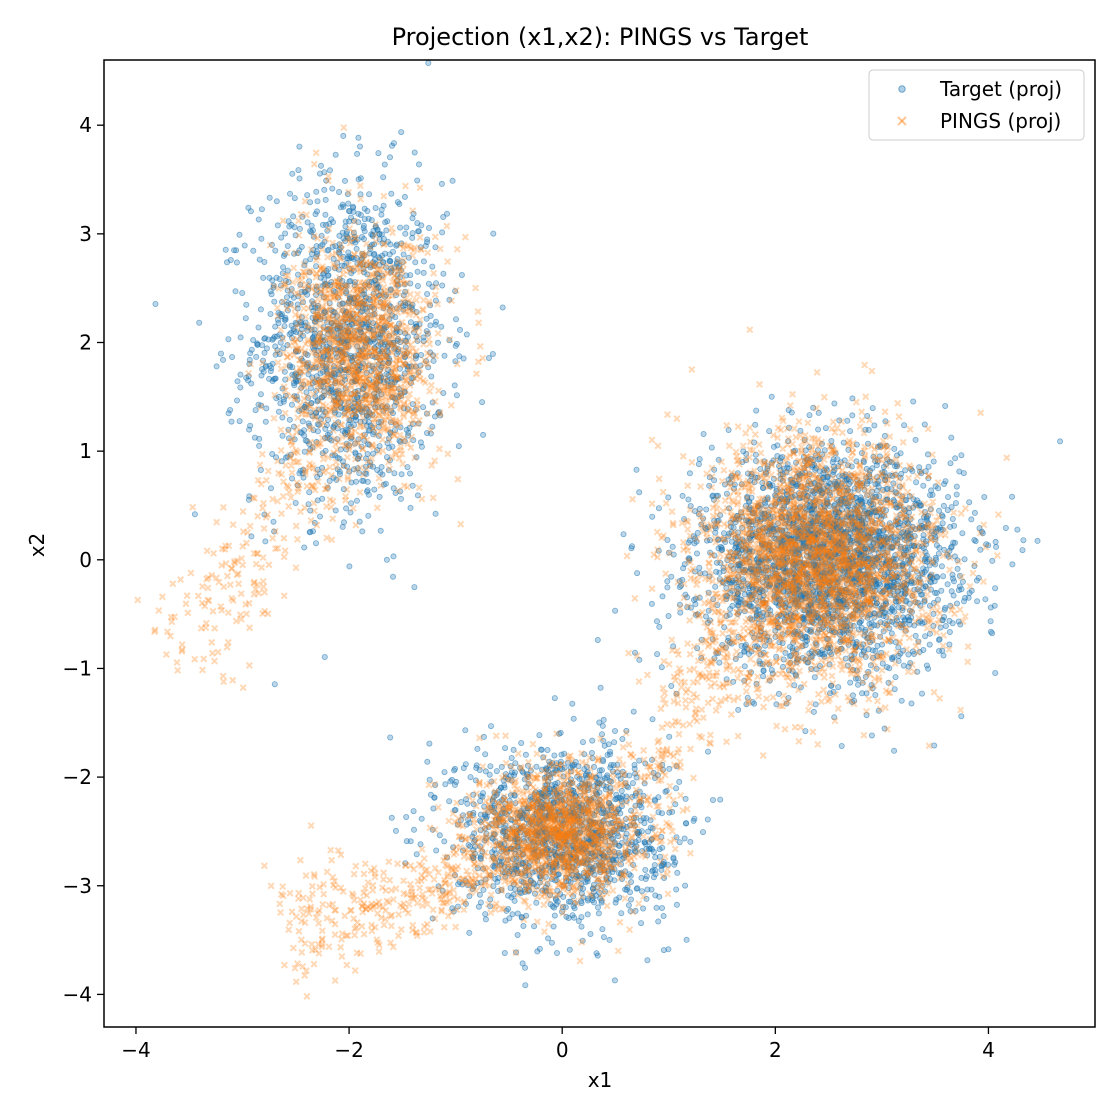 This screenshot has width=1120, height=1120. Describe the element at coordinates (600, 37) in the screenshot. I see `chart-title: Projection (x1,x2): PINGS vs Target` at that location.